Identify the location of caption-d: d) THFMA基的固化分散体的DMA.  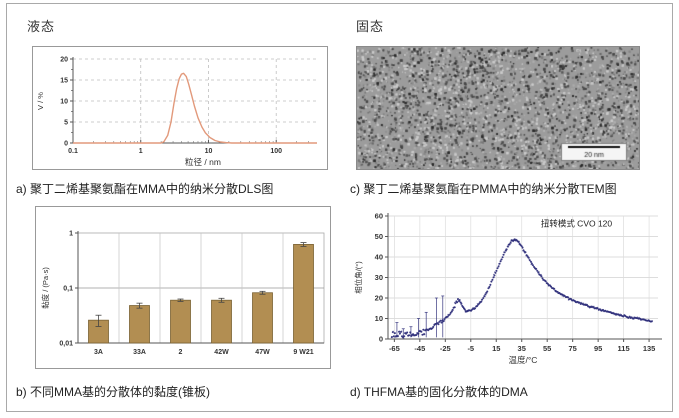
(439, 392).